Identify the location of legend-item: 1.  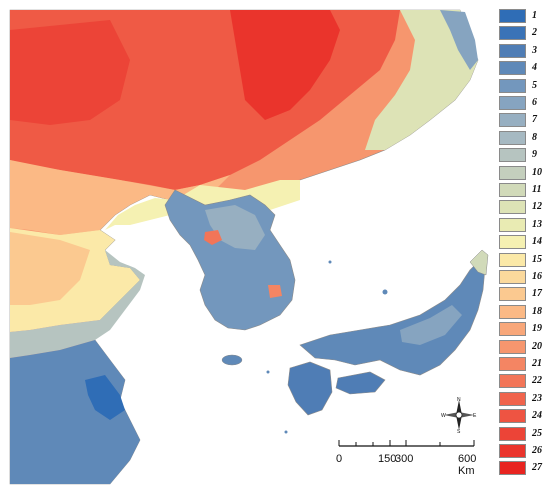
(524, 15).